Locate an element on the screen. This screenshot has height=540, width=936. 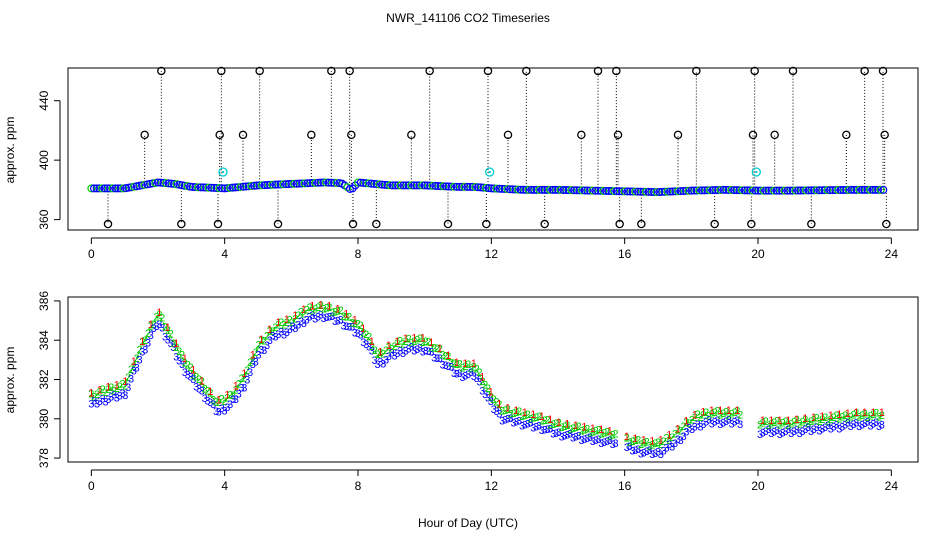
flag-point is located at coordinates (756, 172).